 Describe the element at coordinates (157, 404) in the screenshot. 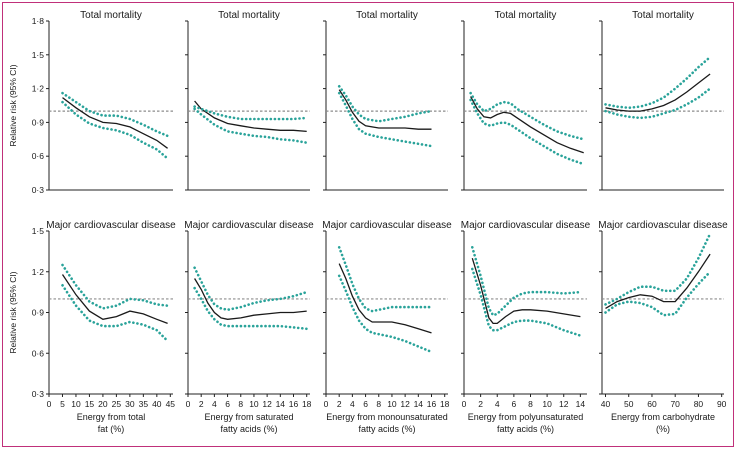

I see `x-tick-label: 40` at that location.